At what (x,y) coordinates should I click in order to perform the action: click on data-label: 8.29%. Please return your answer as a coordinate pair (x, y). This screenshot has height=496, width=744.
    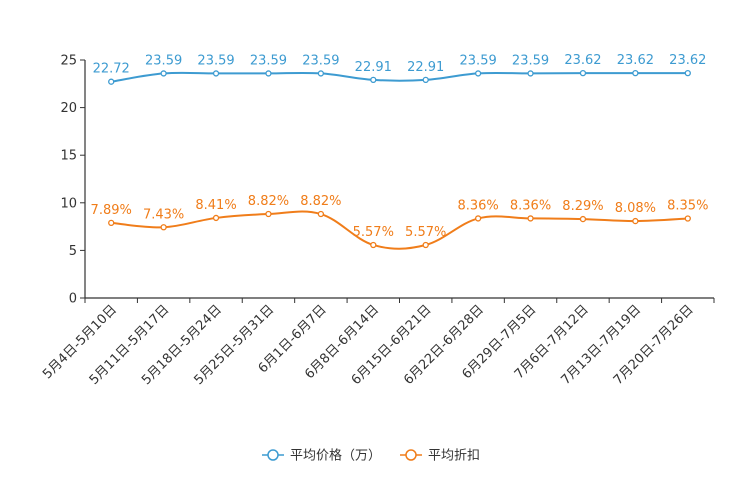
    Looking at the image, I should click on (582, 206).